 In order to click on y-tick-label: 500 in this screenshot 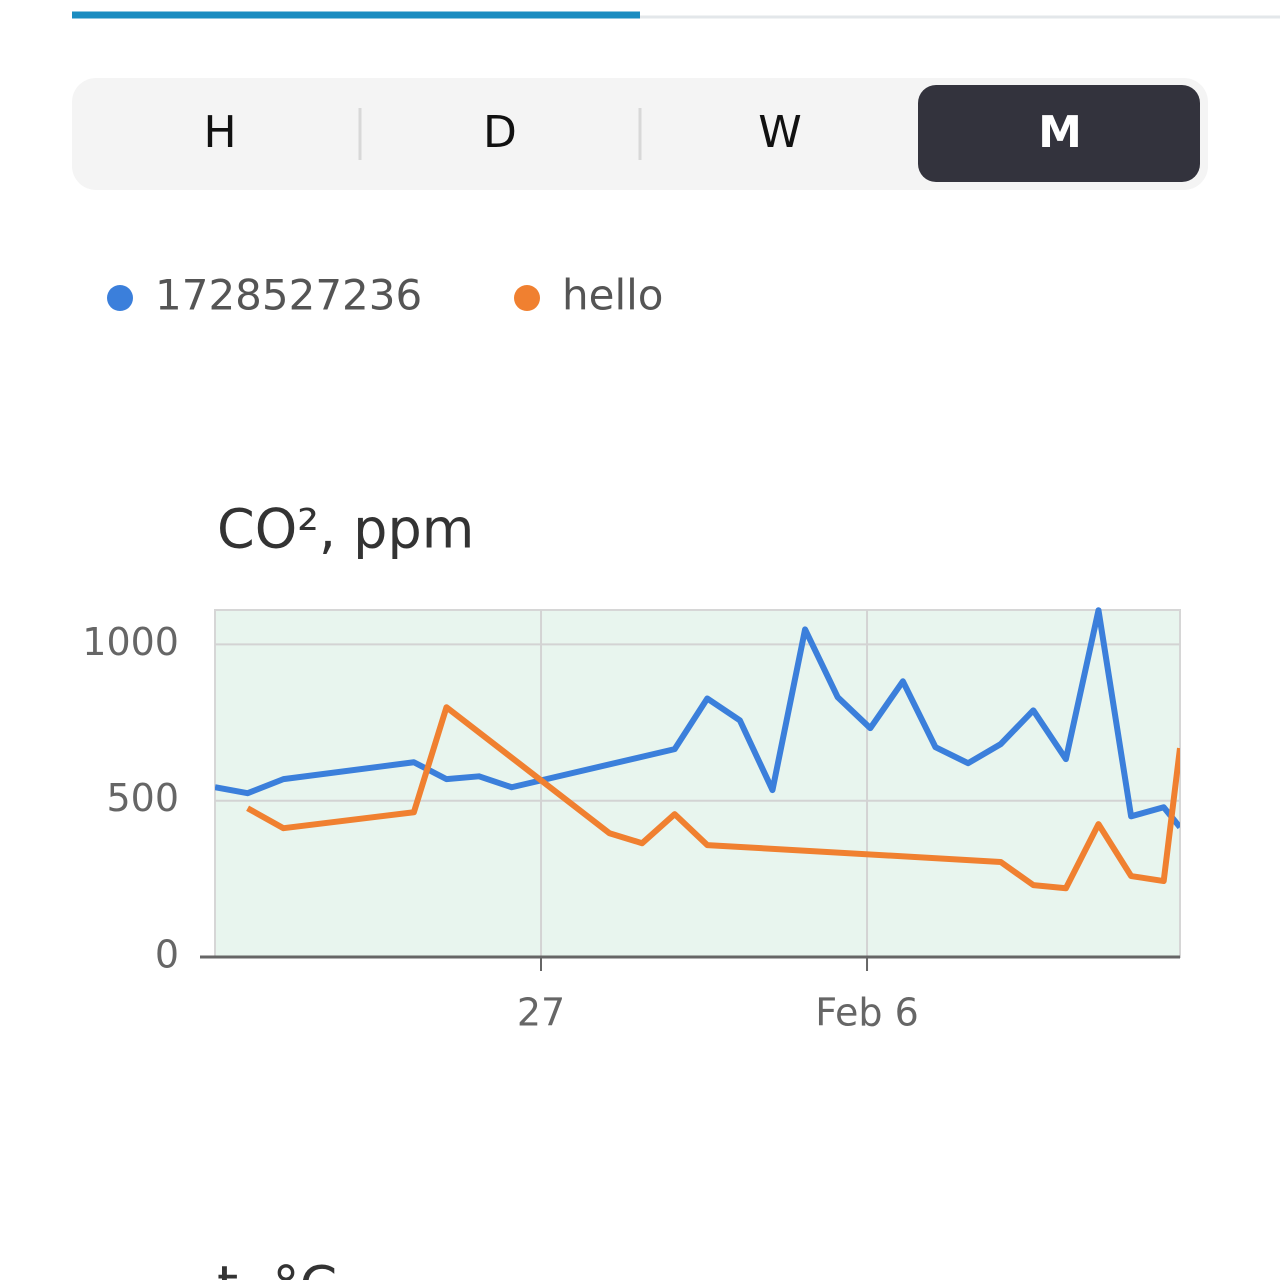, I will do `click(142, 798)`.